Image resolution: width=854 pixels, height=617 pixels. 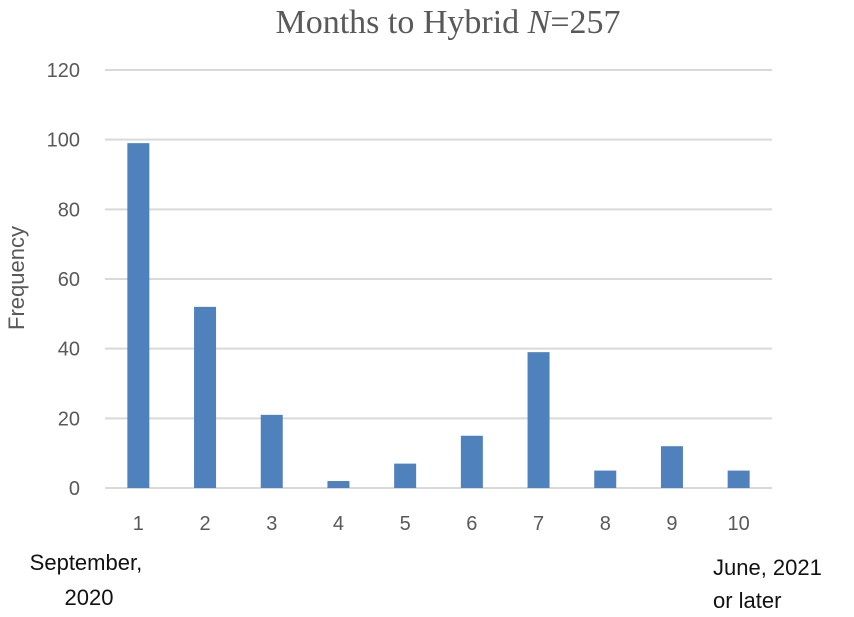 What do you see at coordinates (16, 278) in the screenshot?
I see `y-axis-title: Frequency` at bounding box center [16, 278].